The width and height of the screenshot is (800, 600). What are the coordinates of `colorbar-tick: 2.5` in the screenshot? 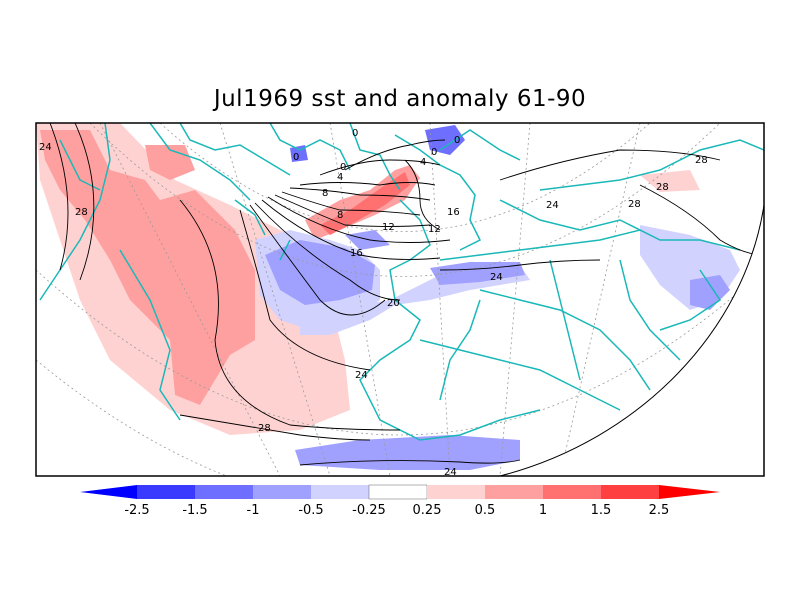 It's located at (659, 510).